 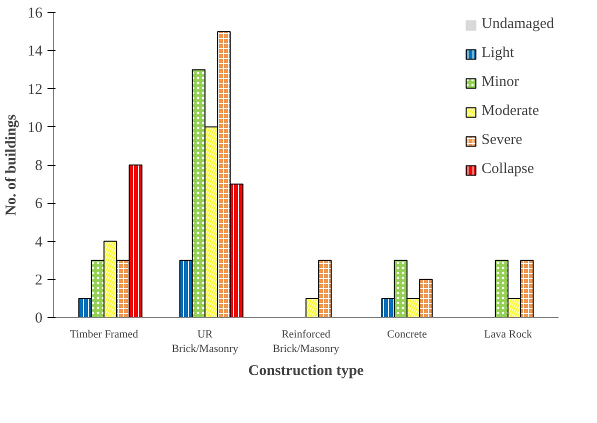 What do you see at coordinates (39, 242) in the screenshot?
I see `y-tick-label: 4` at bounding box center [39, 242].